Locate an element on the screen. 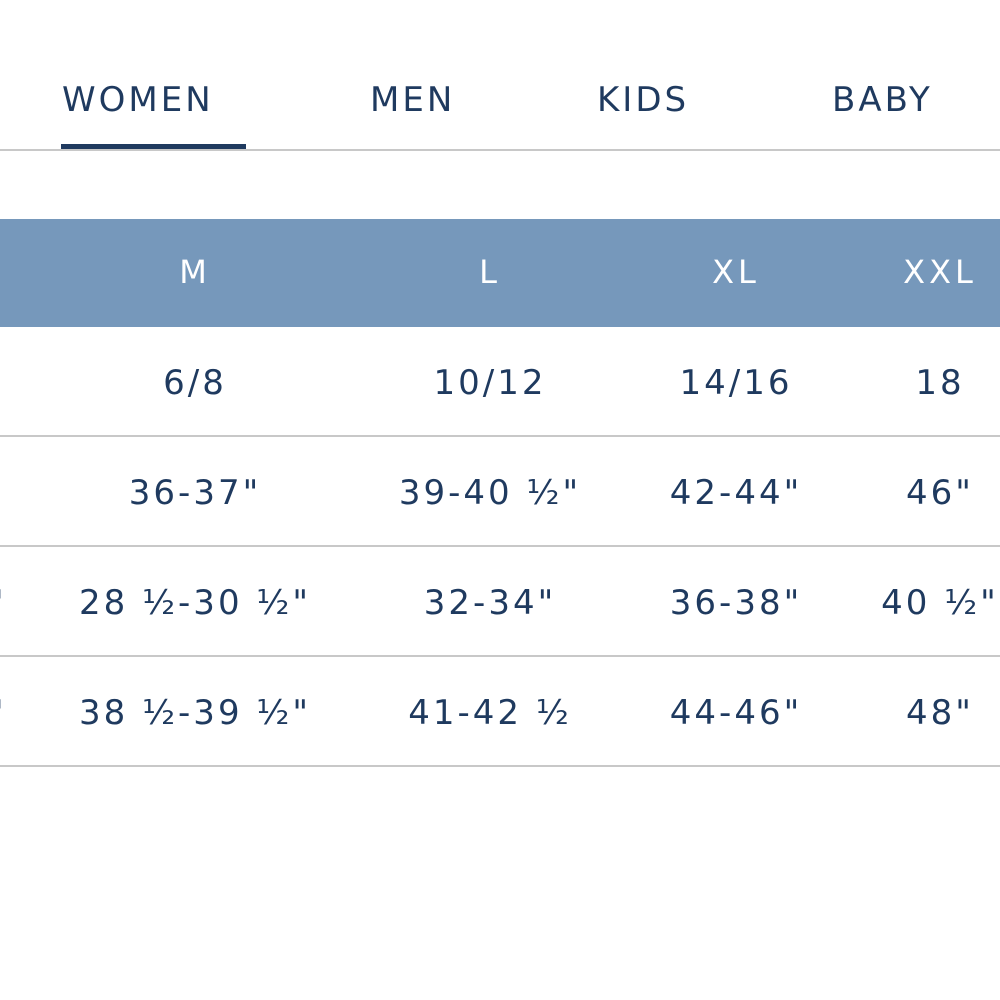  table-row: 6/8 10/12 14/16 18 is located at coordinates (500, 382).